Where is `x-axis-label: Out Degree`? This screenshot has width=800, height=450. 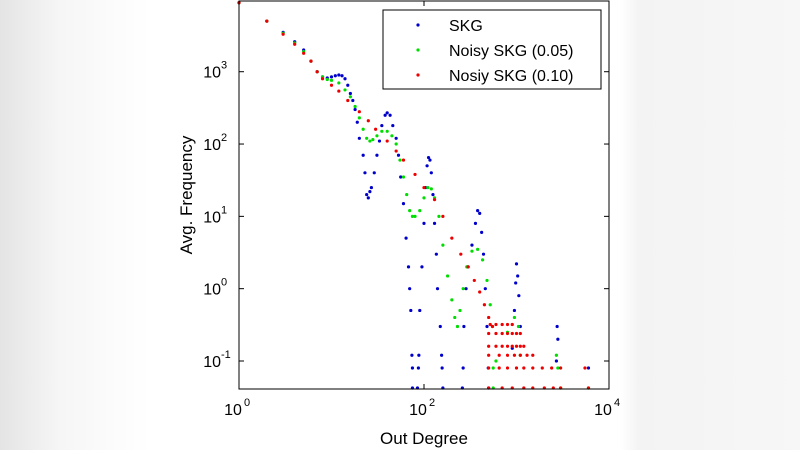 x-axis-label: Out Degree is located at coordinates (424, 438).